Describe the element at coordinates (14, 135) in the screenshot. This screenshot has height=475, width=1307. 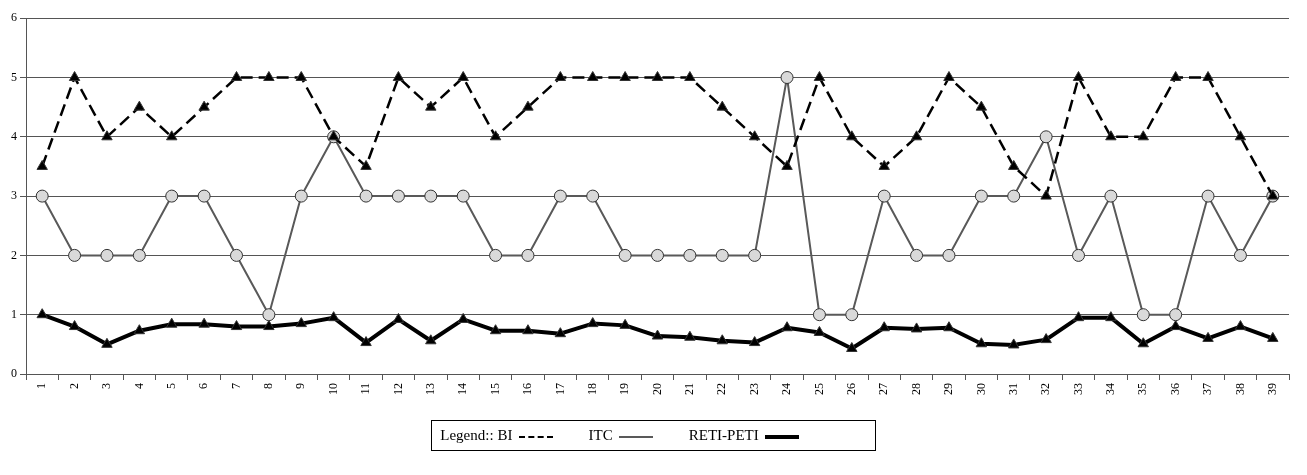
I see `y-tick-label: 4` at that location.